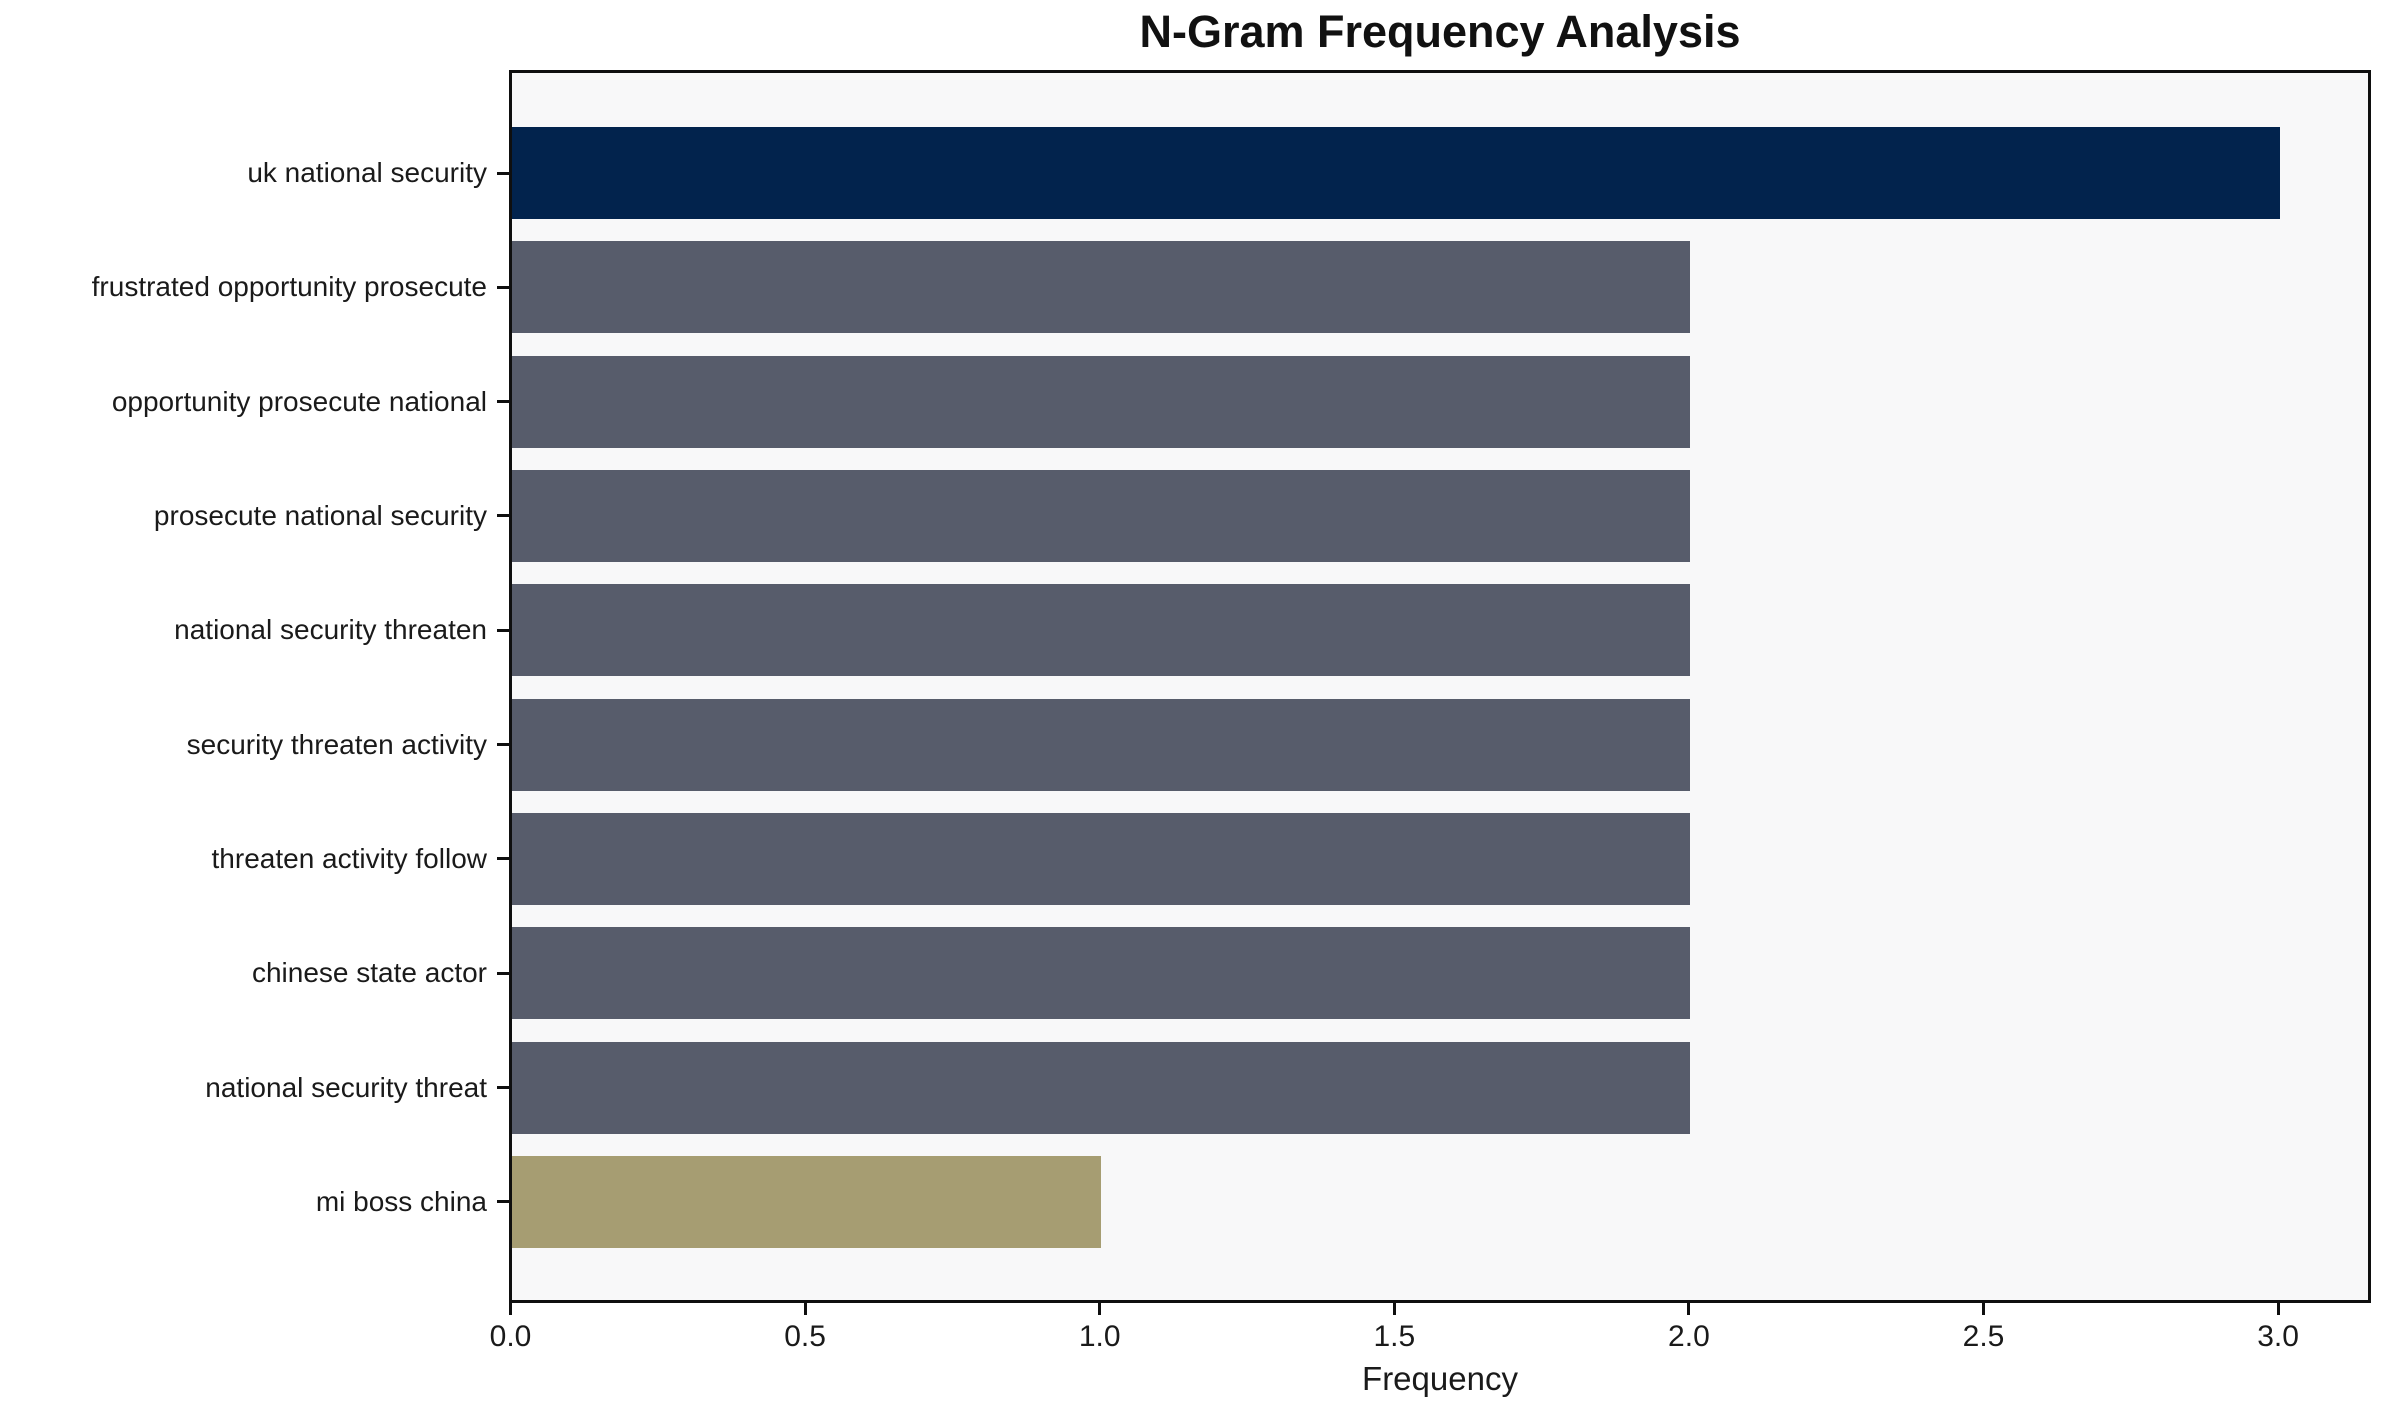 Image resolution: width=2390 pixels, height=1414 pixels. What do you see at coordinates (1101, 744) in the screenshot?
I see `bar-security-threaten-activity` at bounding box center [1101, 744].